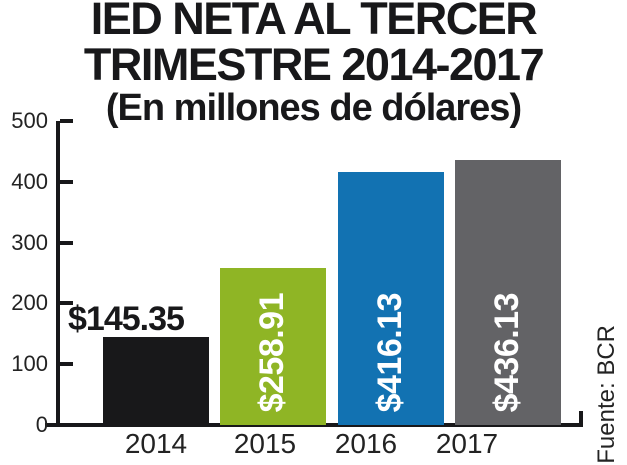 This screenshot has width=627, height=465. What do you see at coordinates (265, 443) in the screenshot?
I see `x-tick-label-2015: 2015` at bounding box center [265, 443].